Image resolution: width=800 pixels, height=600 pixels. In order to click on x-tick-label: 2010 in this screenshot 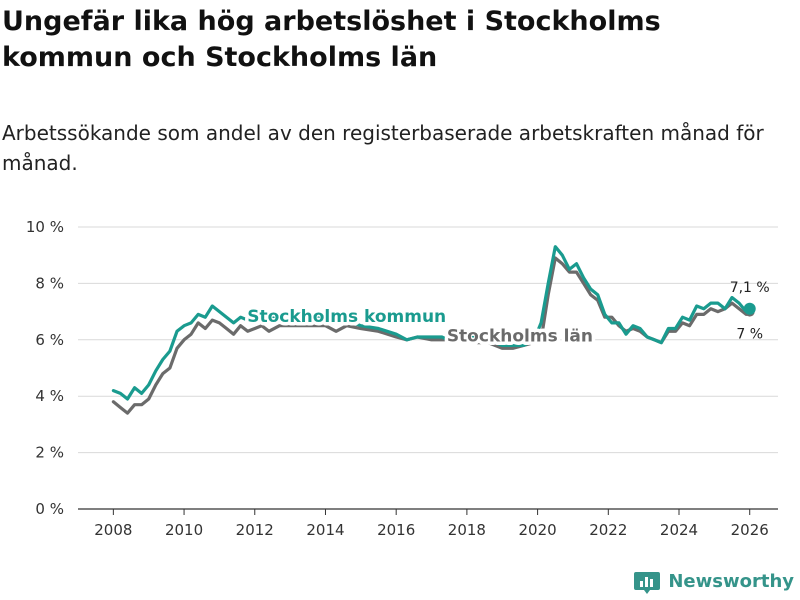, I will do `click(184, 530)`.